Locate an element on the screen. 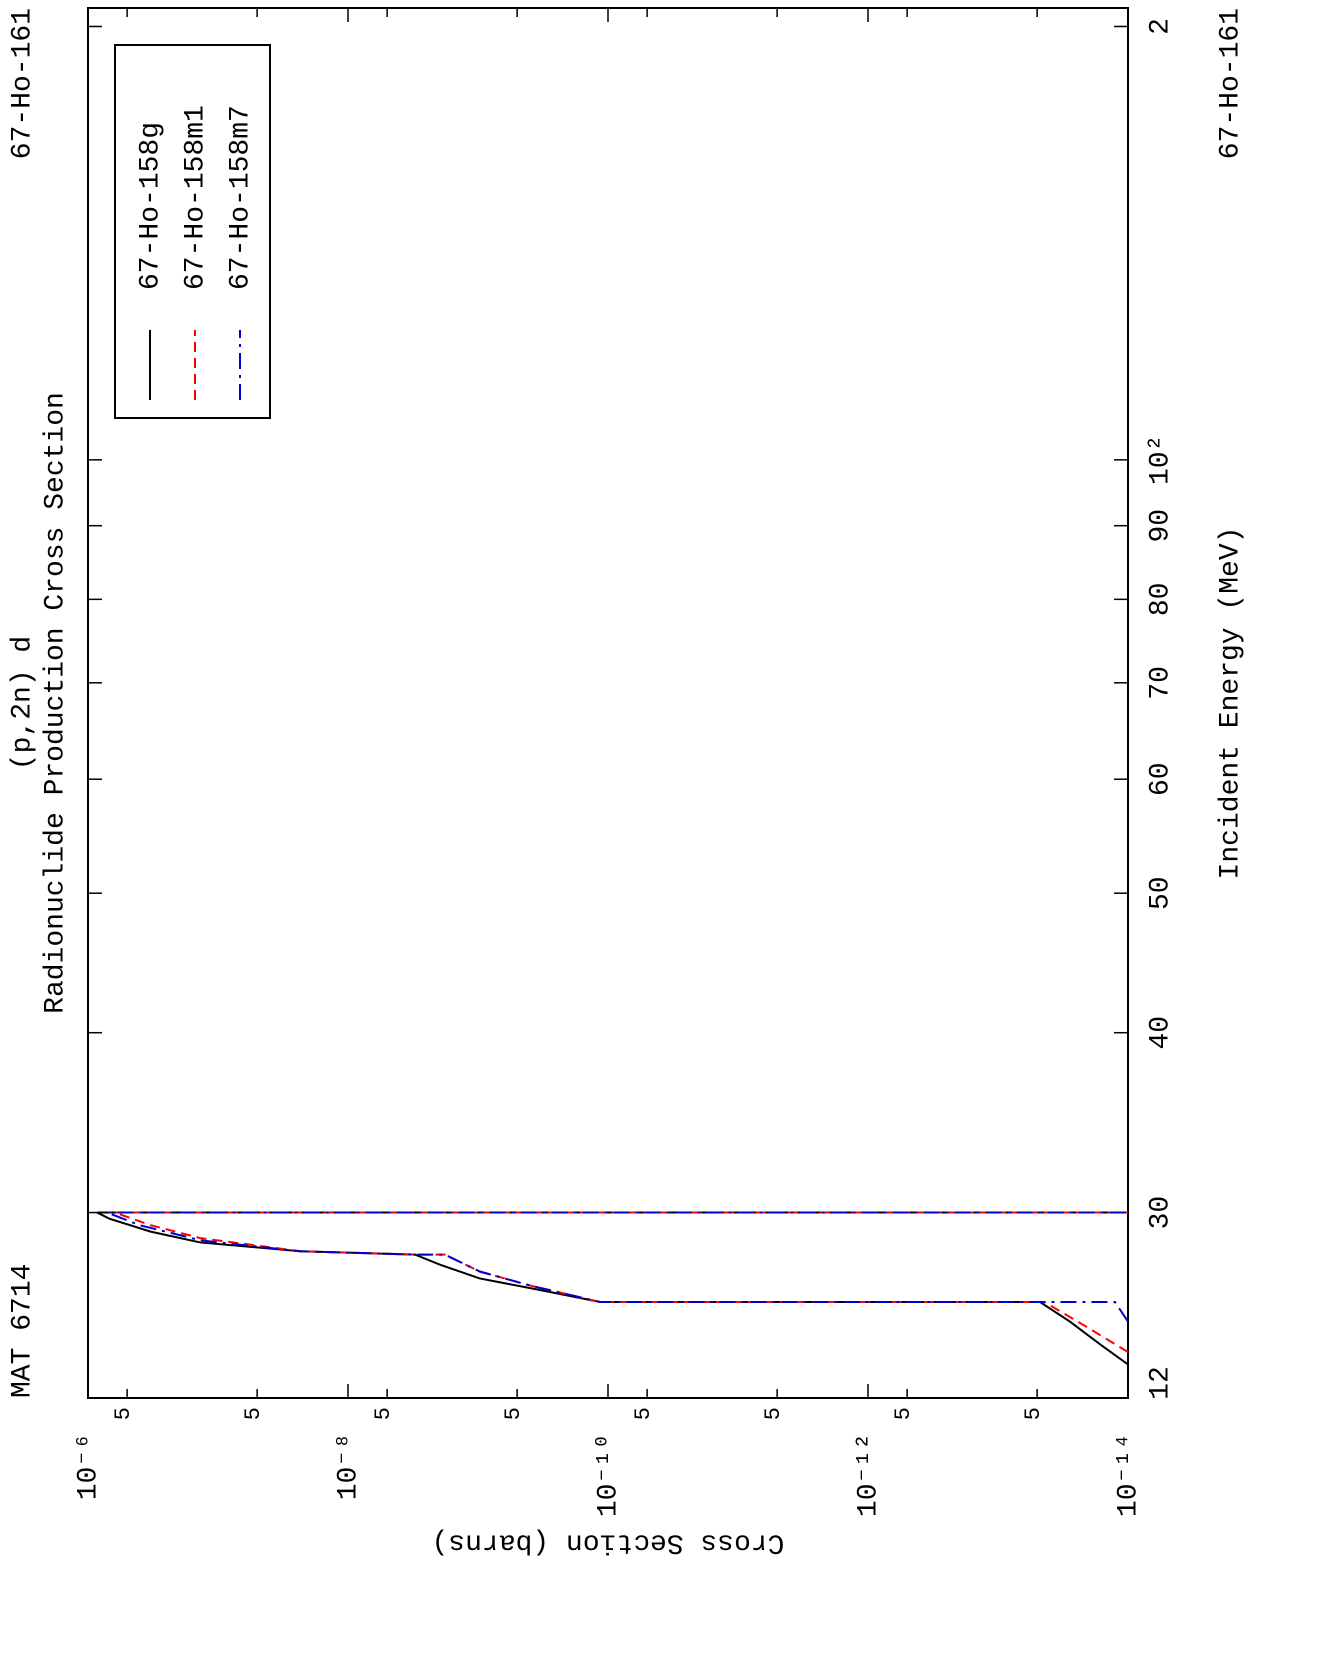 This screenshot has height=1673, width=1334. legend-label: 67-Ho-158m7 is located at coordinates (240, 197).